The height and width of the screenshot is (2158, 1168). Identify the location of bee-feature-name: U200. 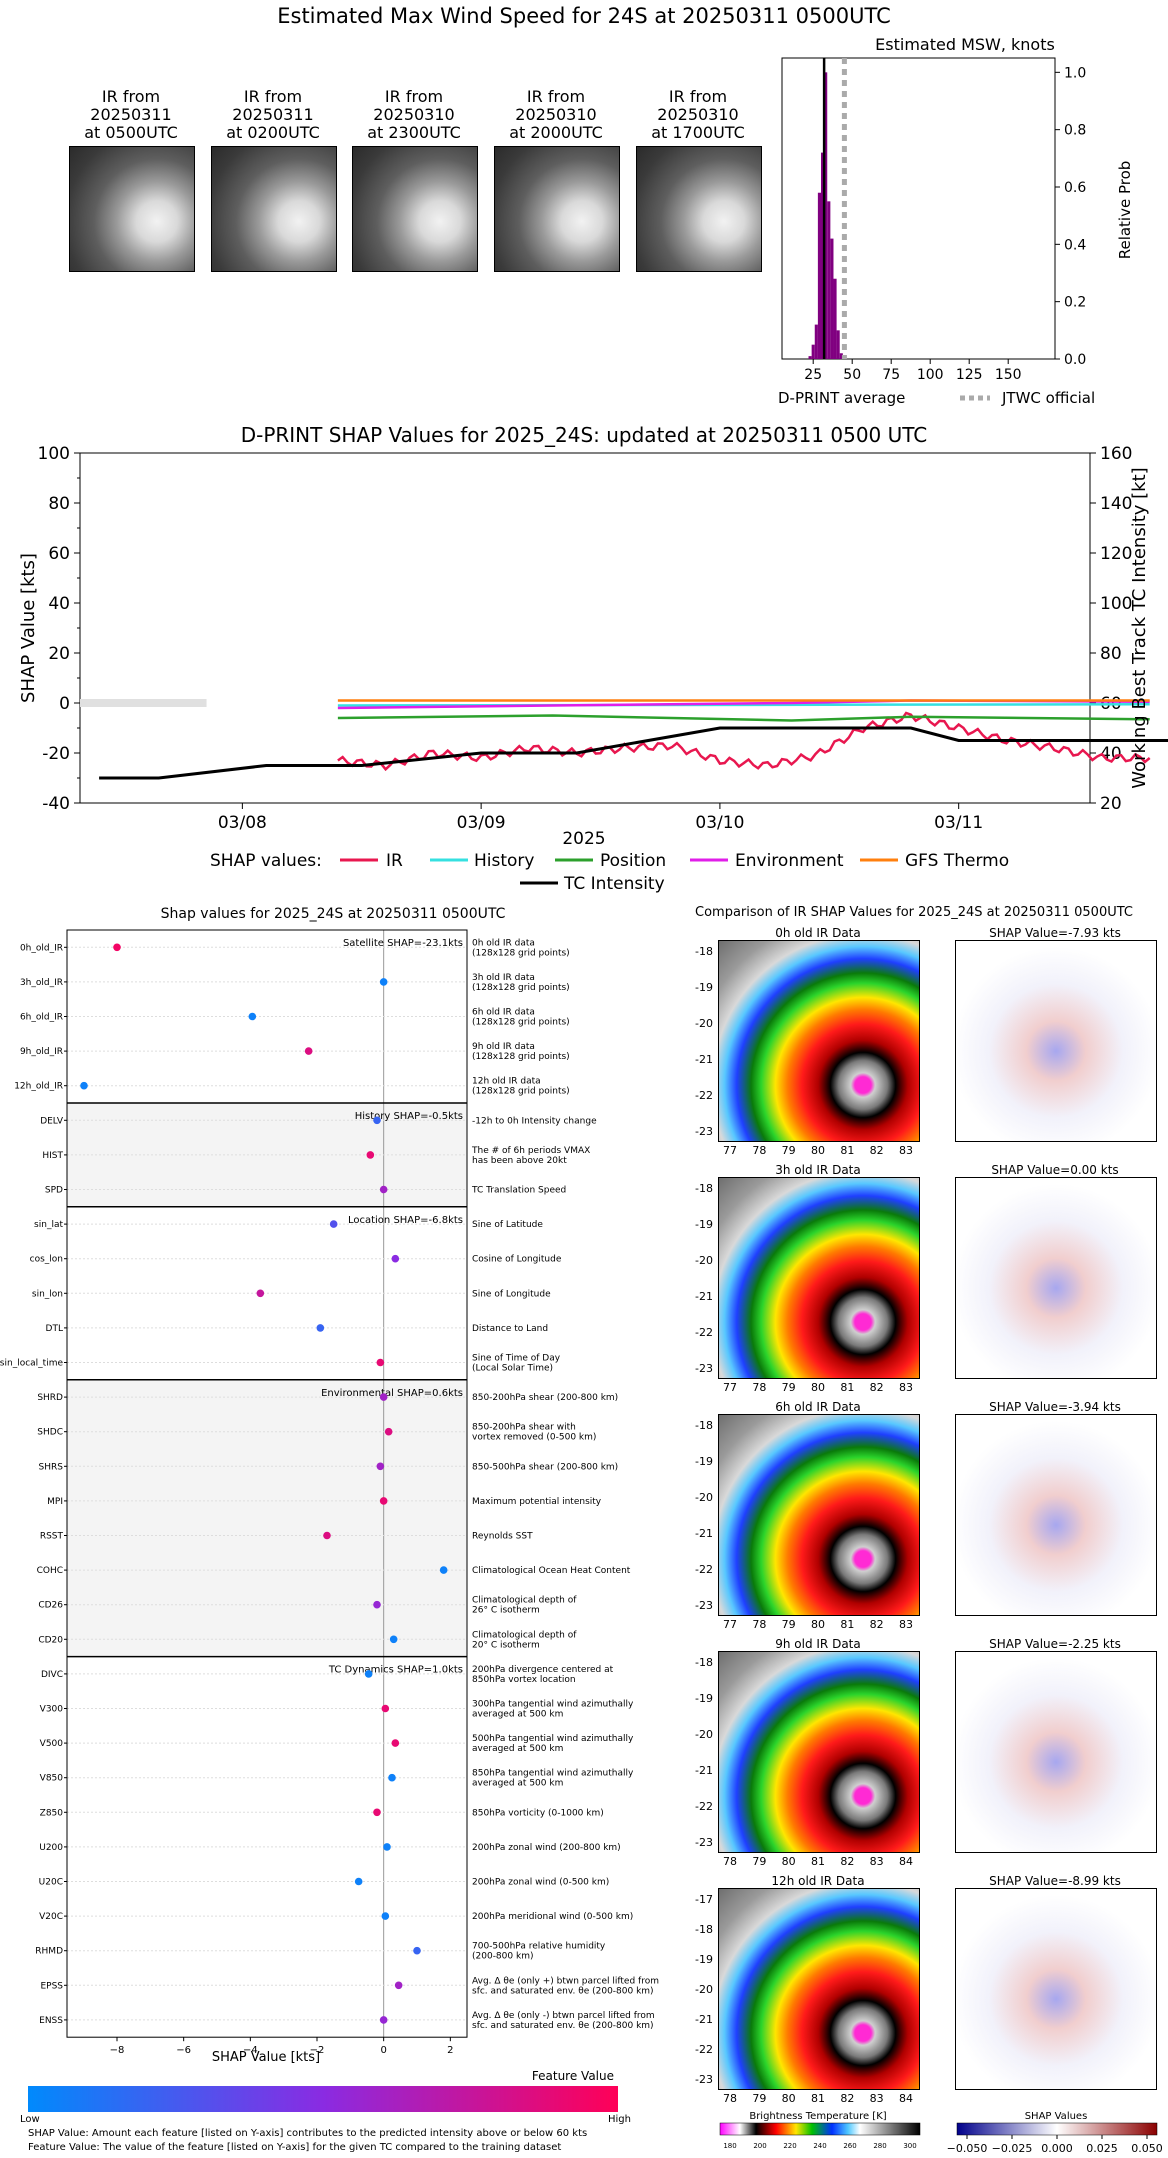
(51, 1848).